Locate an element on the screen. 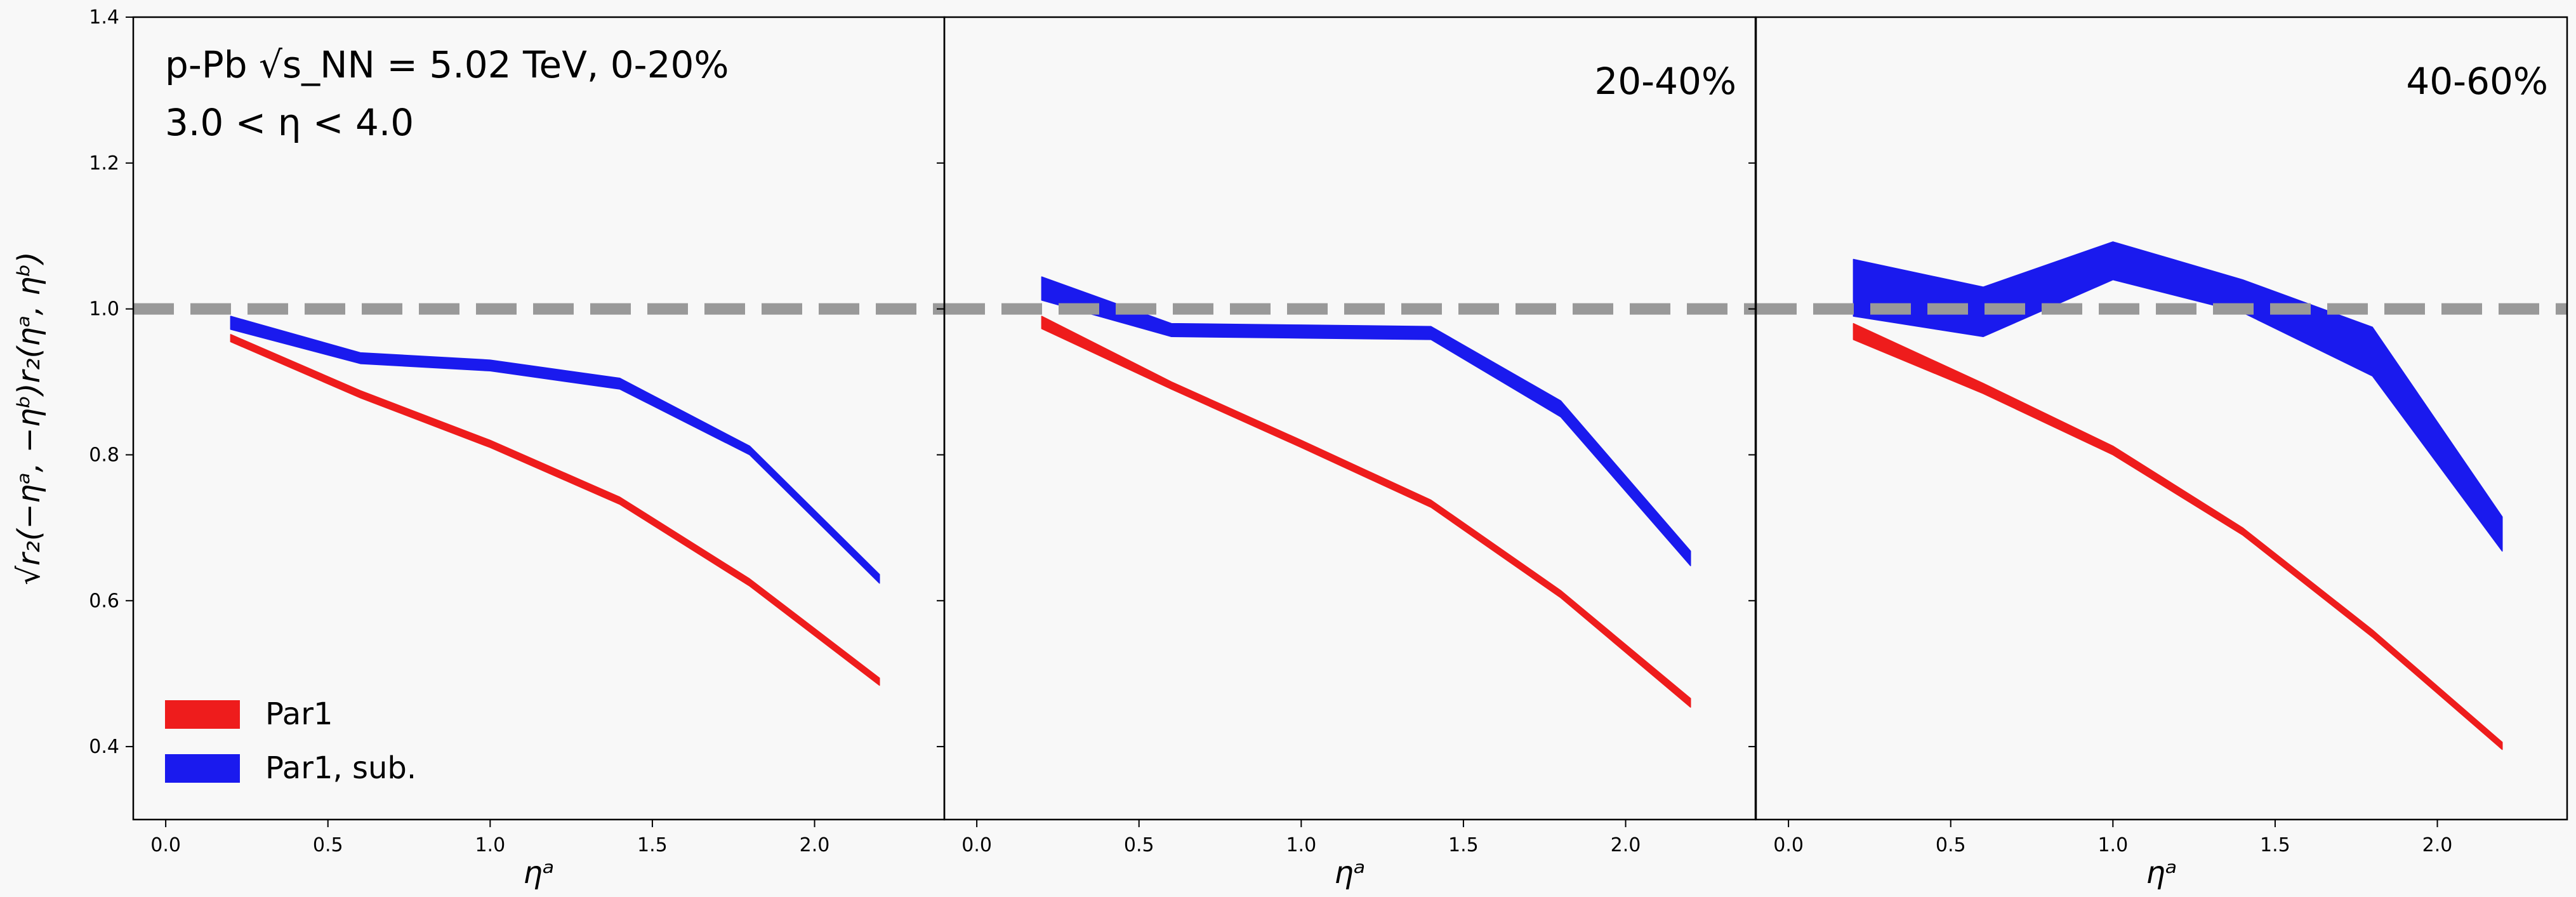  y-tick-label: 1.4 is located at coordinates (104, 17).